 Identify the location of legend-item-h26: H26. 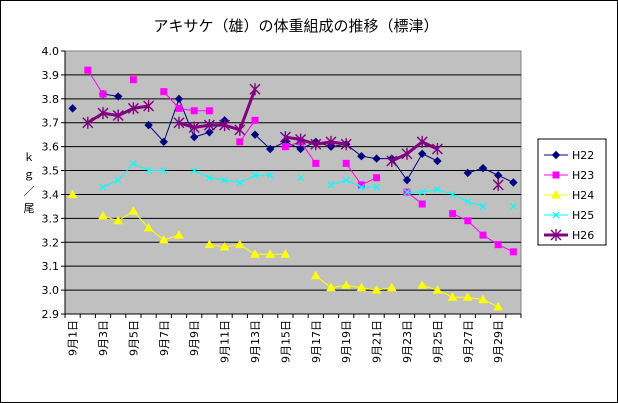
(569, 235).